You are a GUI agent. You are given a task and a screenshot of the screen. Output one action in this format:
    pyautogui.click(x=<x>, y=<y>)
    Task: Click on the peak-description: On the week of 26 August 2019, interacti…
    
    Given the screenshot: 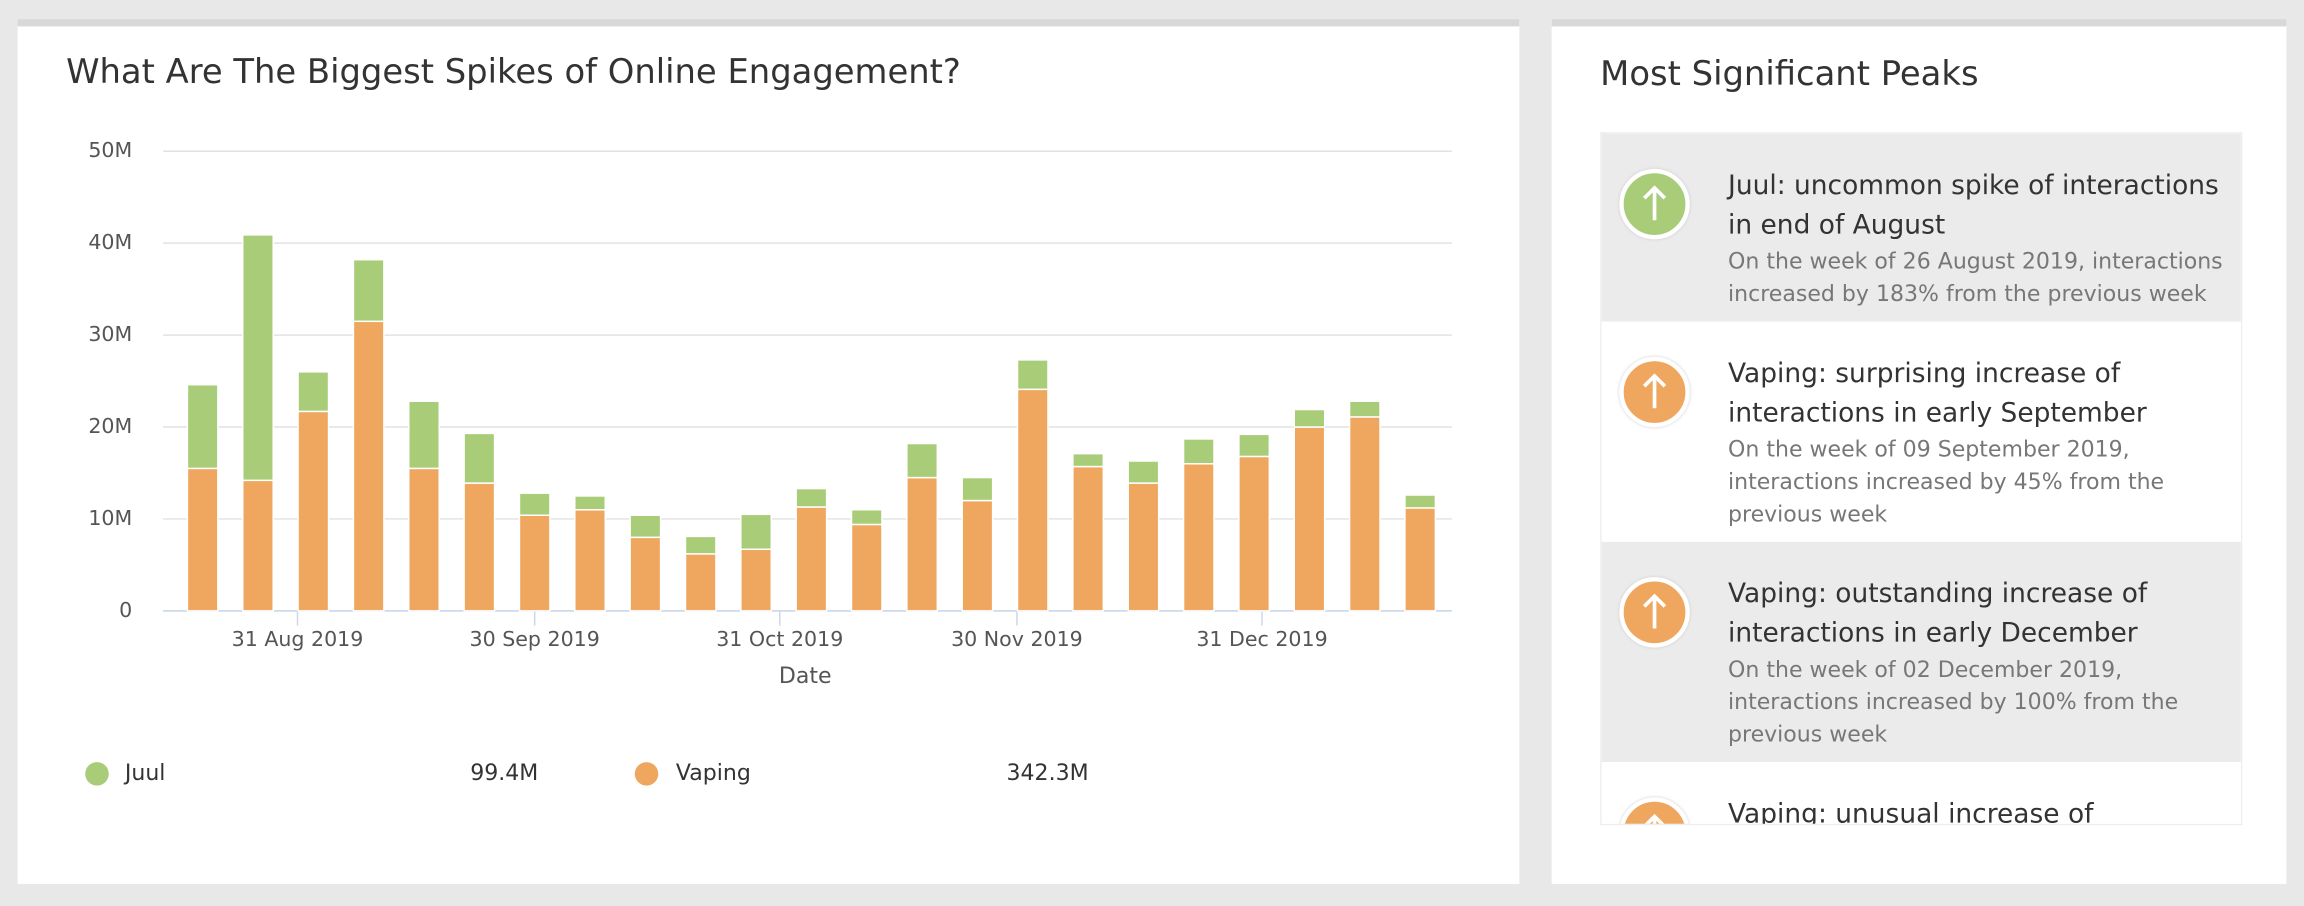 What is the action you would take?
    pyautogui.click(x=1975, y=277)
    